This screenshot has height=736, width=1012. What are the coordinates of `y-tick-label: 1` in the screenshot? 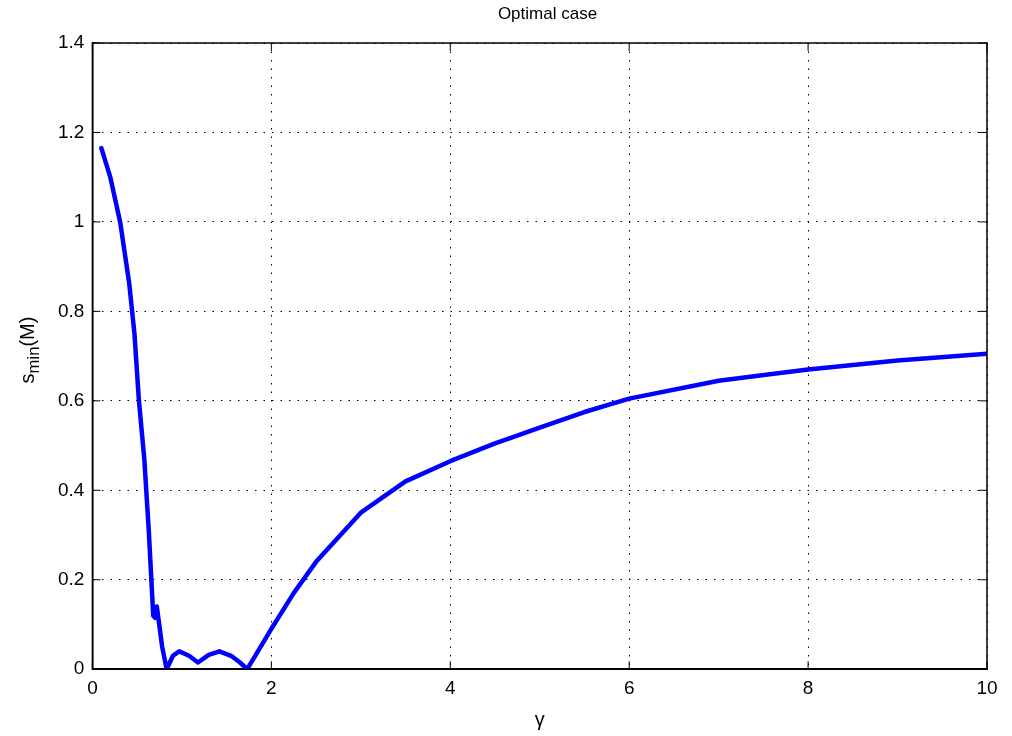 It's located at (79, 221).